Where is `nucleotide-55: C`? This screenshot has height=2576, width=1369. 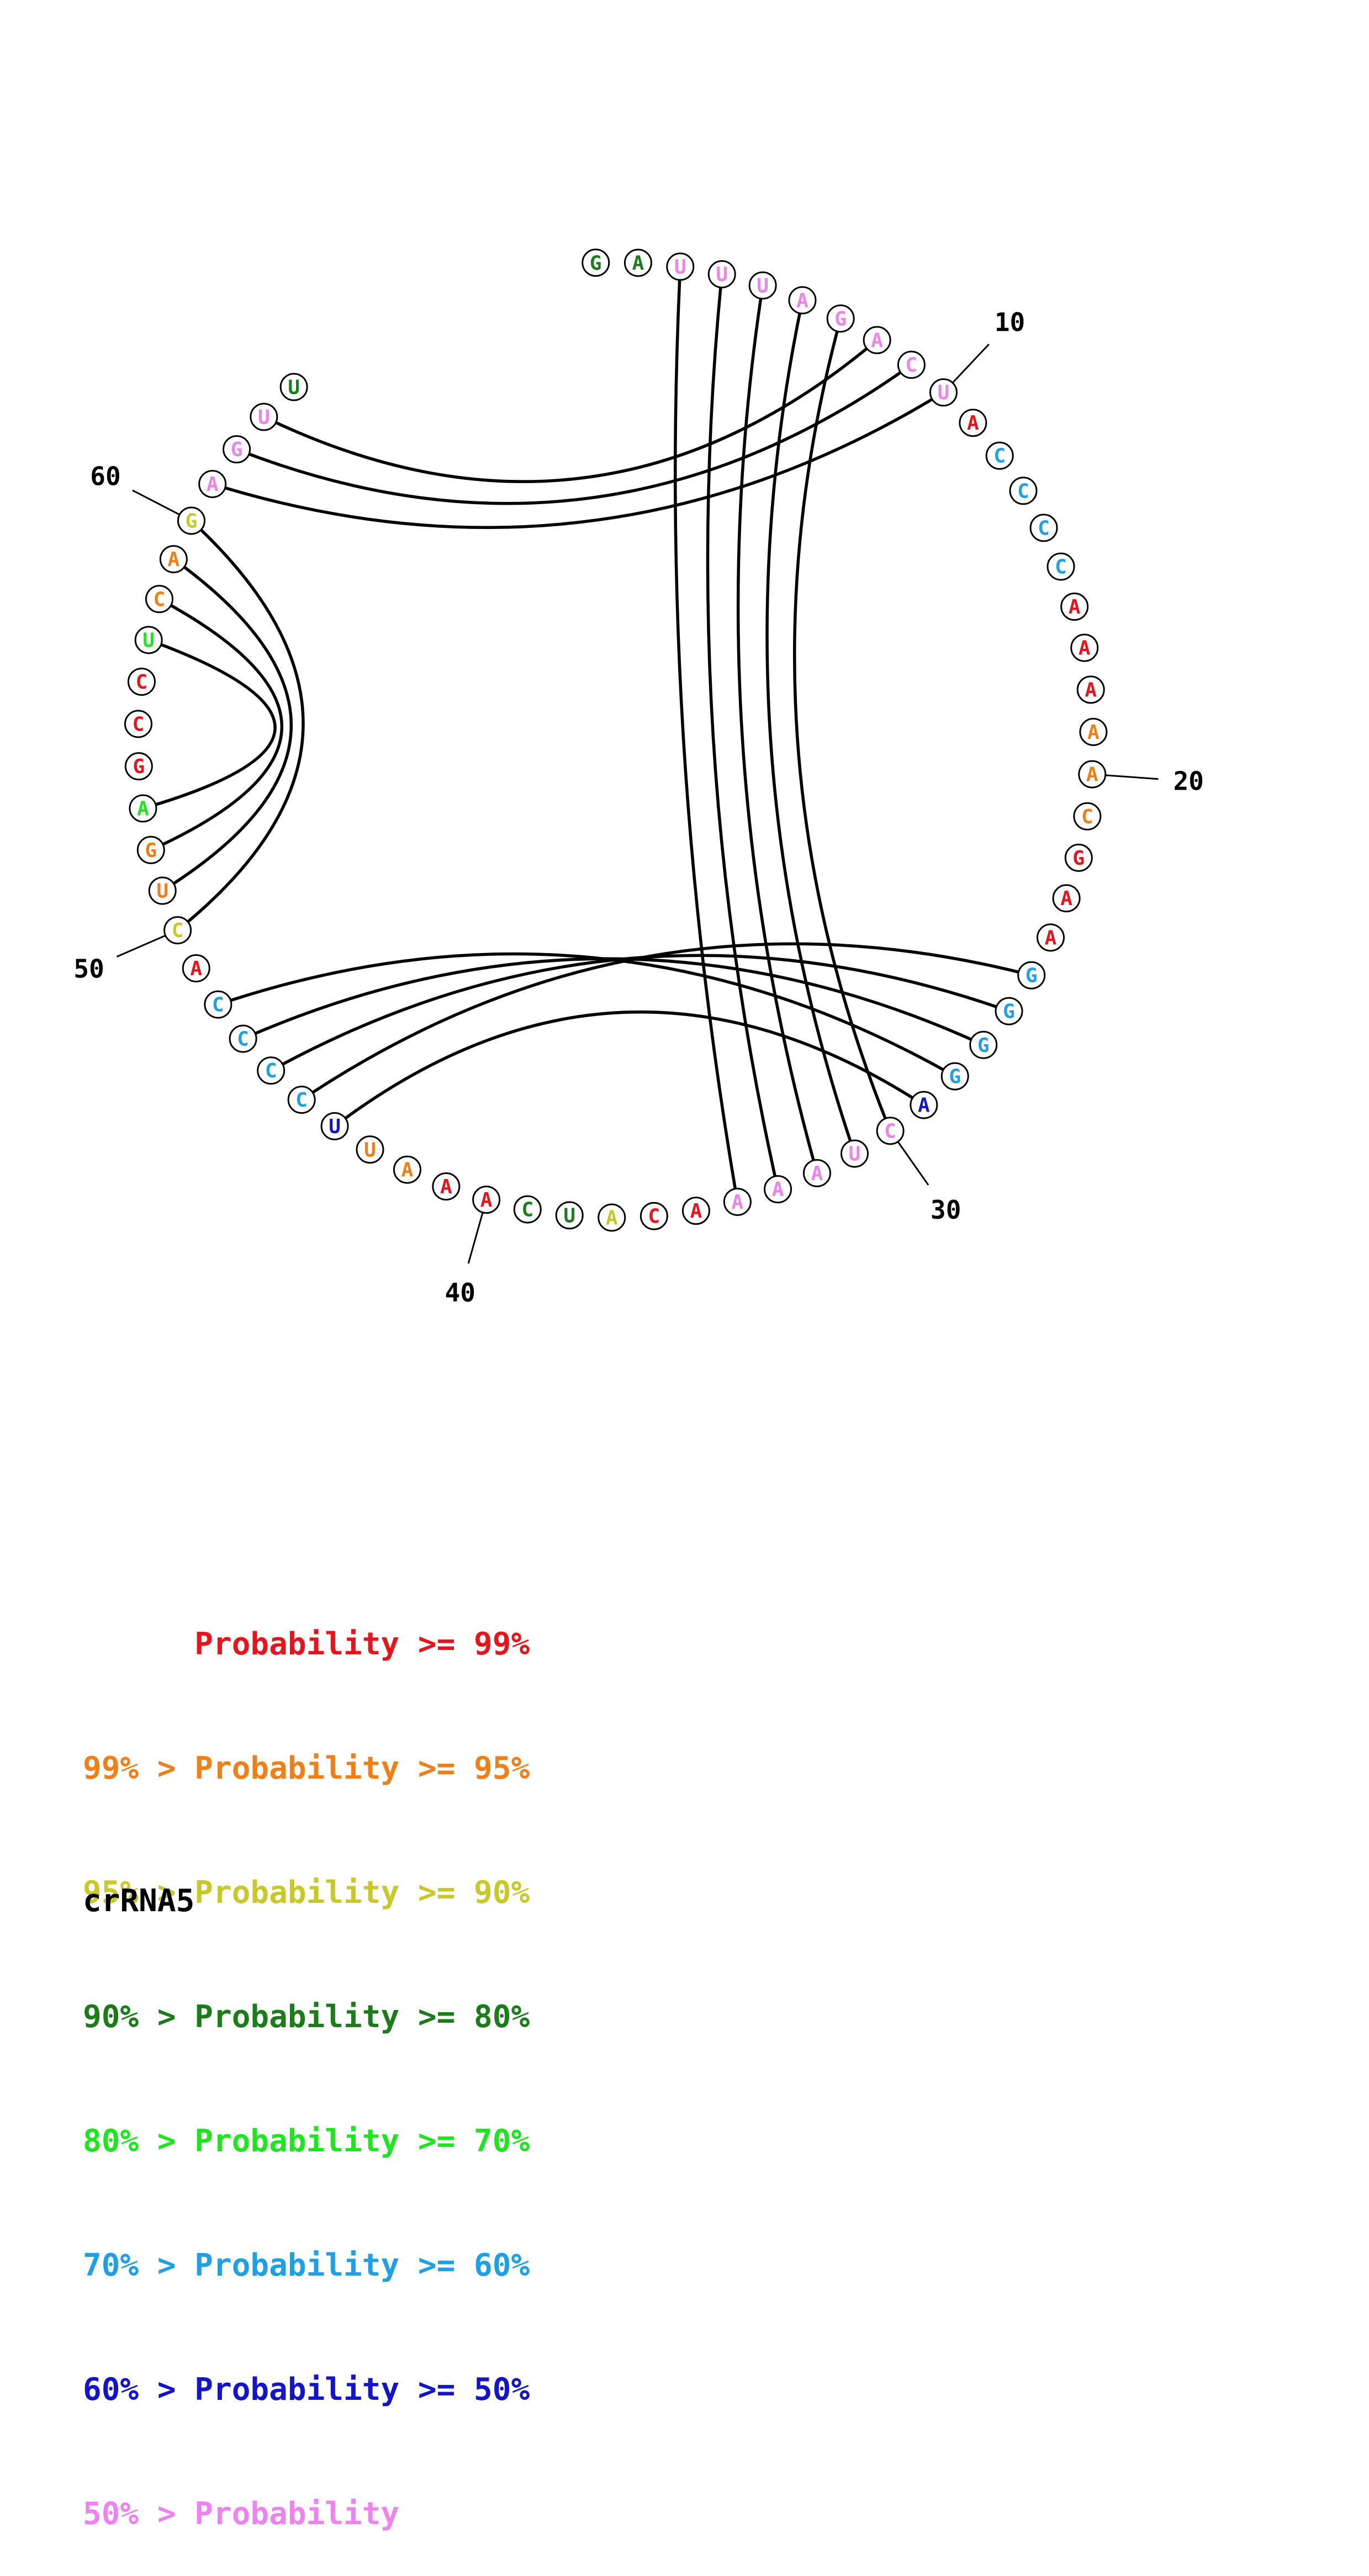
nucleotide-55: C is located at coordinates (138, 724).